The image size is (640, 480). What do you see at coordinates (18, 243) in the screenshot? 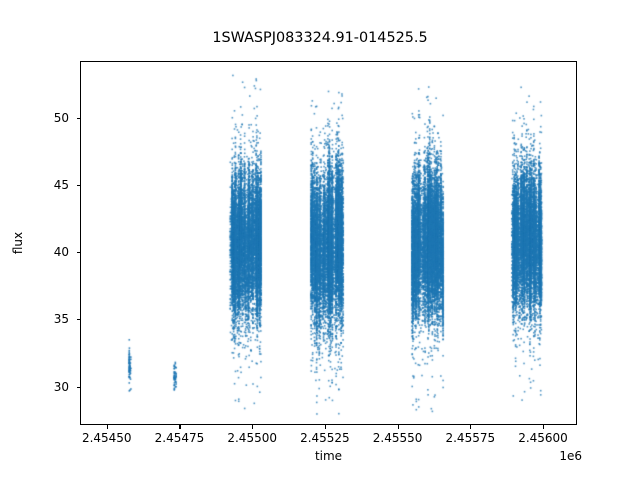
I see `y-axis-label: flux` at bounding box center [18, 243].